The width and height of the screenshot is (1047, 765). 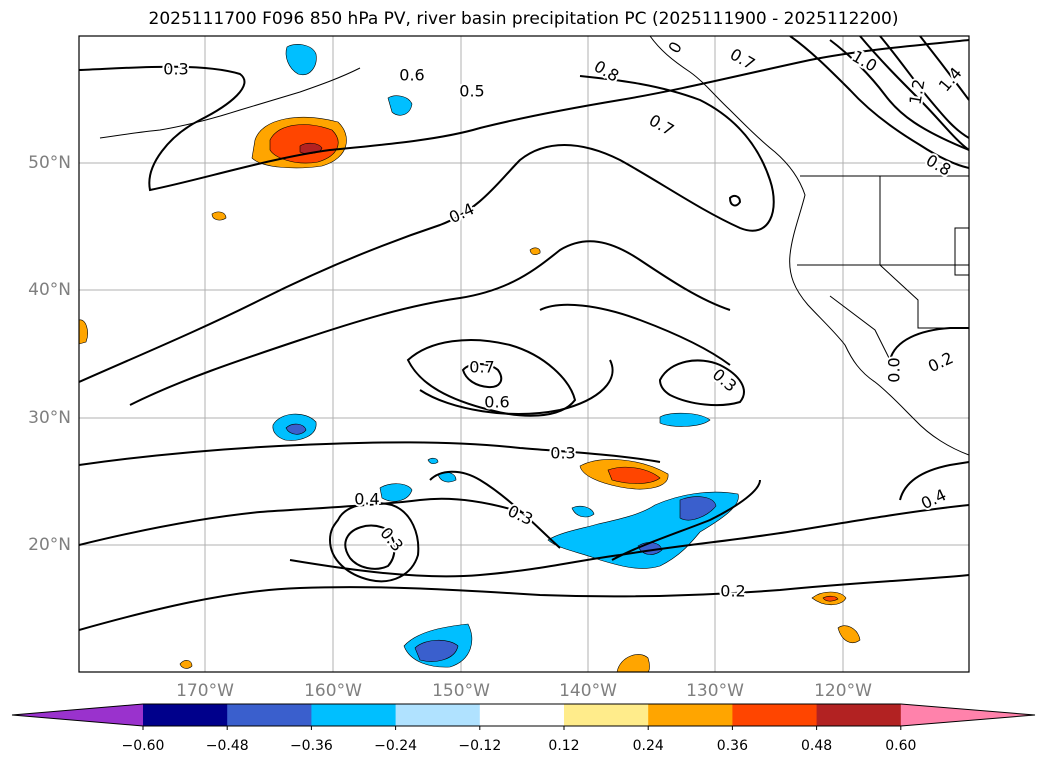 What do you see at coordinates (205, 691) in the screenshot?
I see `lon-label-170w: 170°W` at bounding box center [205, 691].